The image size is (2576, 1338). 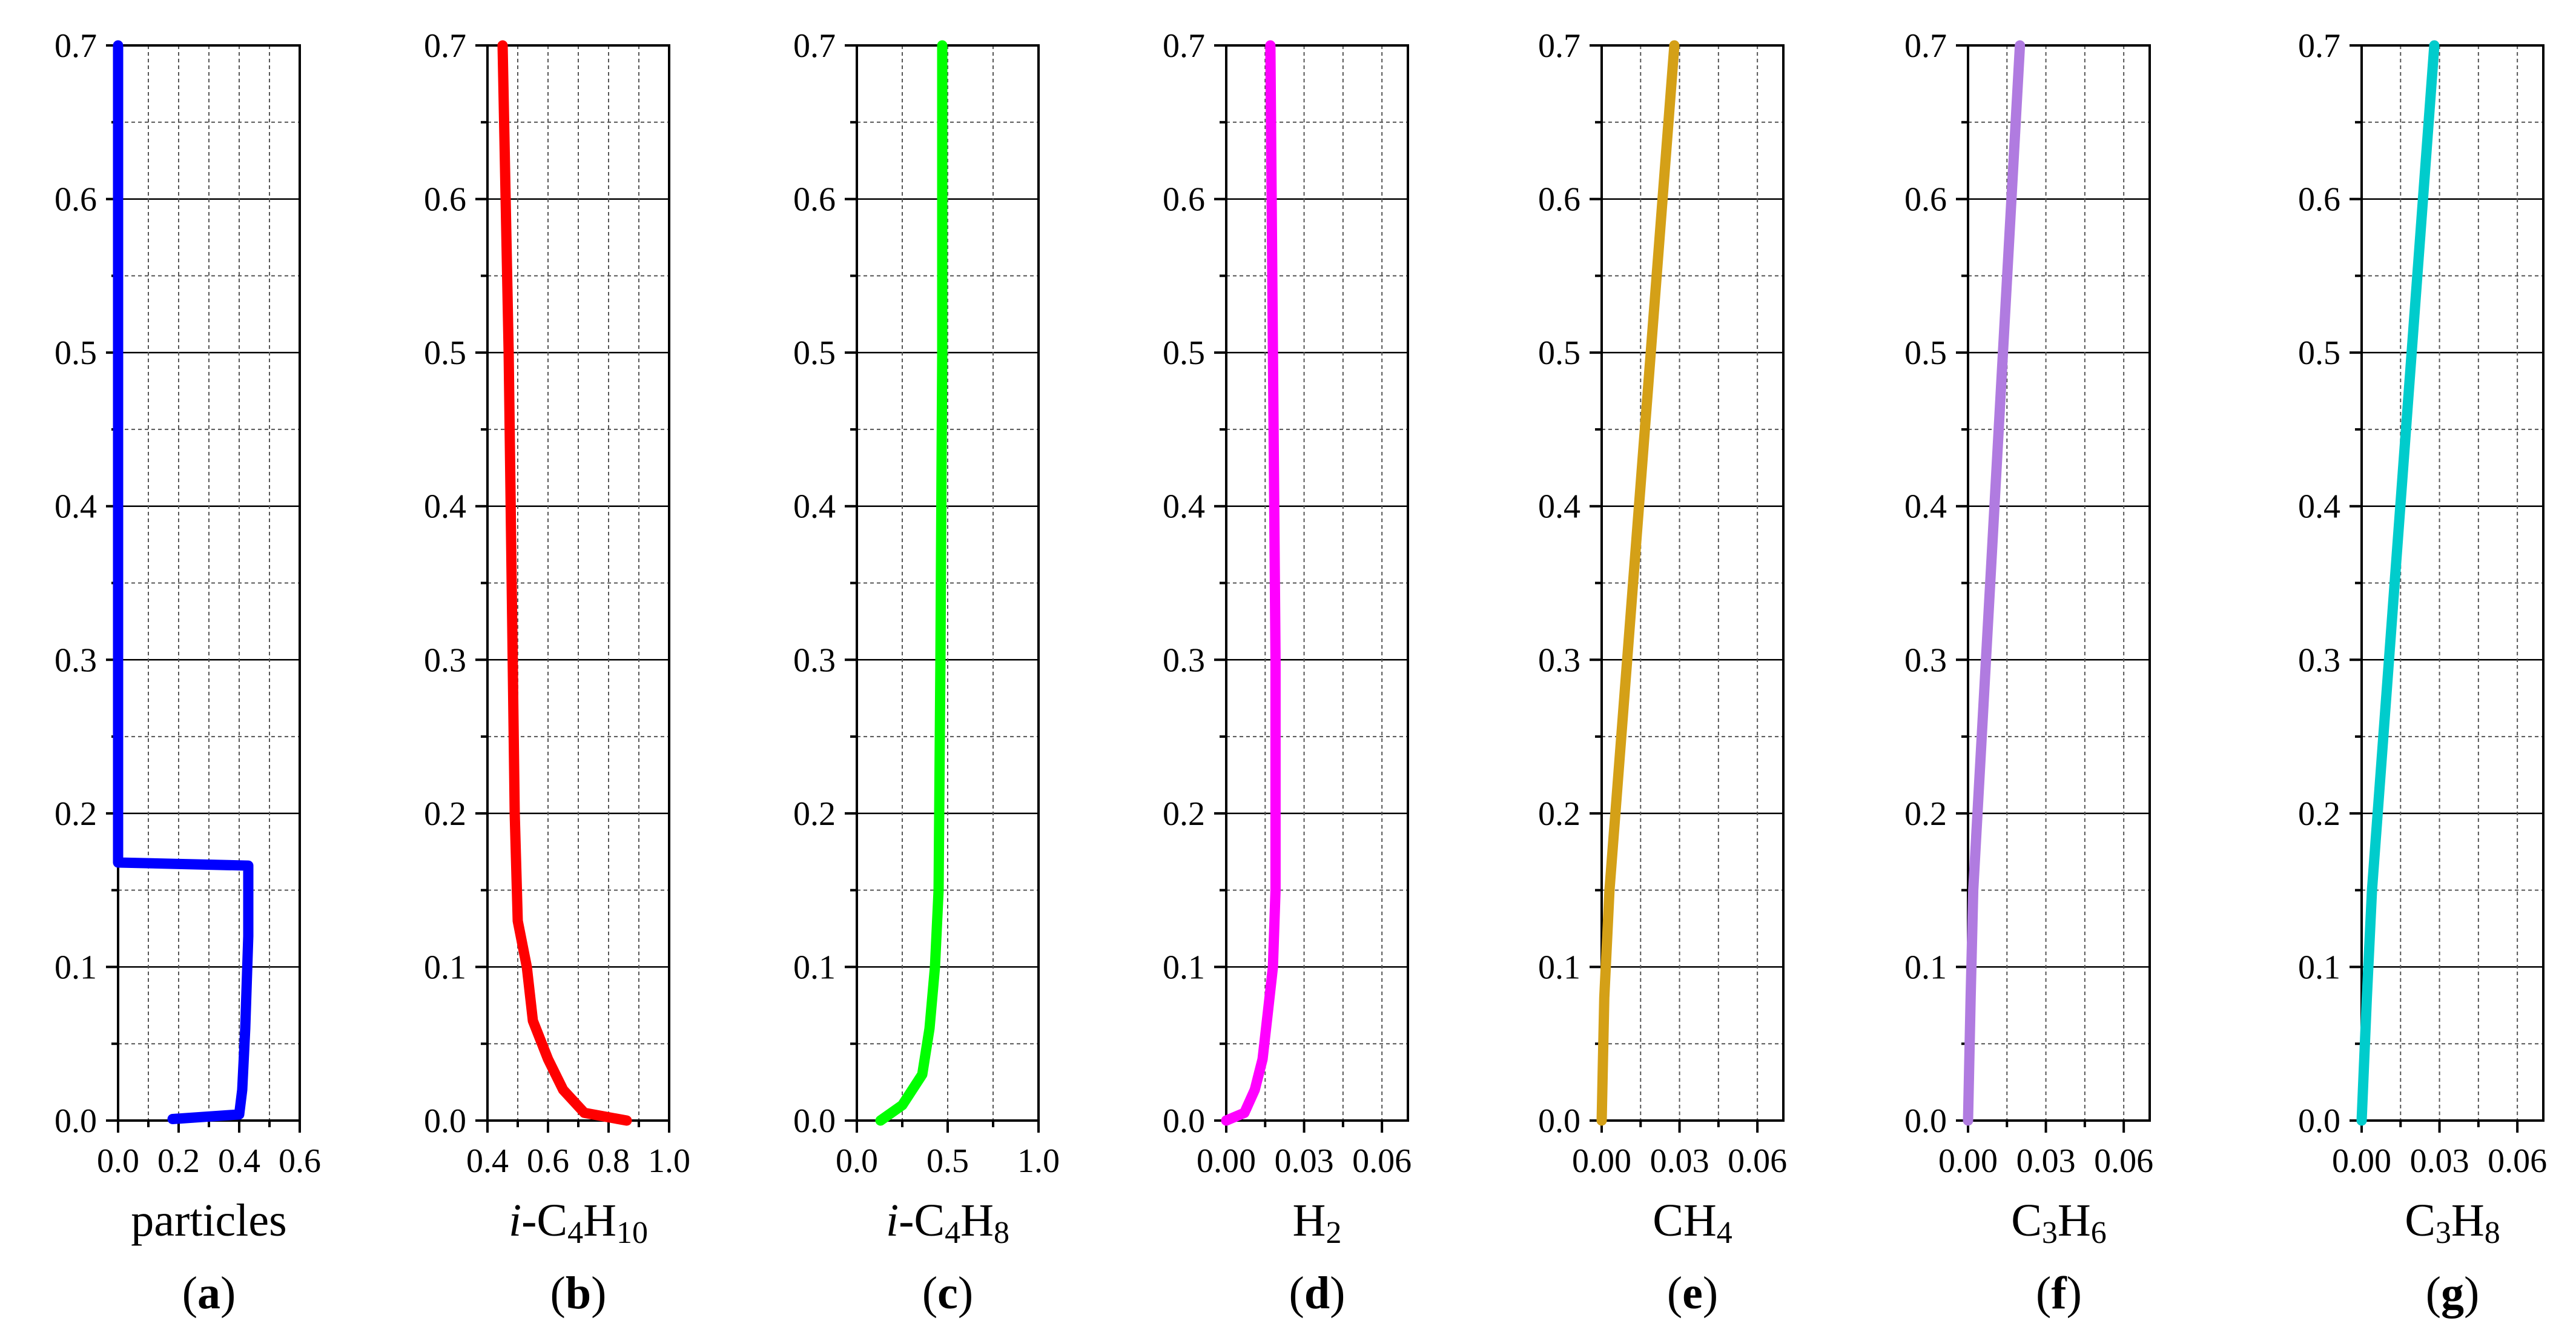 I want to click on x-axis-title: H2, so click(x=1317, y=1222).